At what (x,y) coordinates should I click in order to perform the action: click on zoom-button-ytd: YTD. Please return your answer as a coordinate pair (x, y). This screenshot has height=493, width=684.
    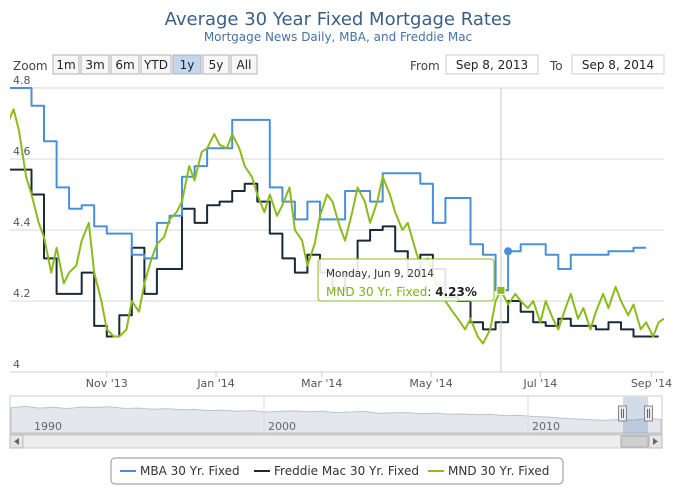
    Looking at the image, I should click on (156, 64).